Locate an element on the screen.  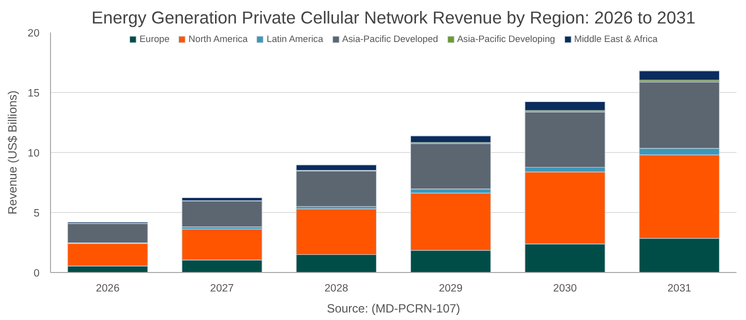
x-tick-label: 2029 is located at coordinates (450, 288).